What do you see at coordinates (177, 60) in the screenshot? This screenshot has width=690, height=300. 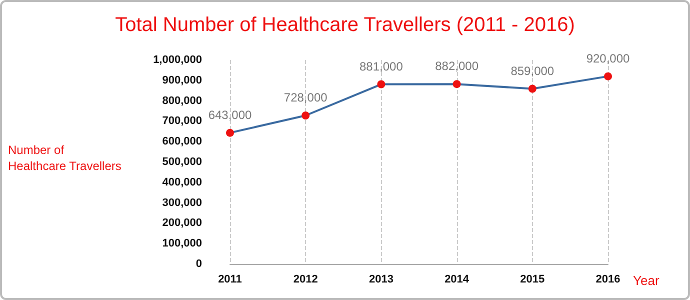 I see `y-tick-label: 1,000,000` at bounding box center [177, 60].